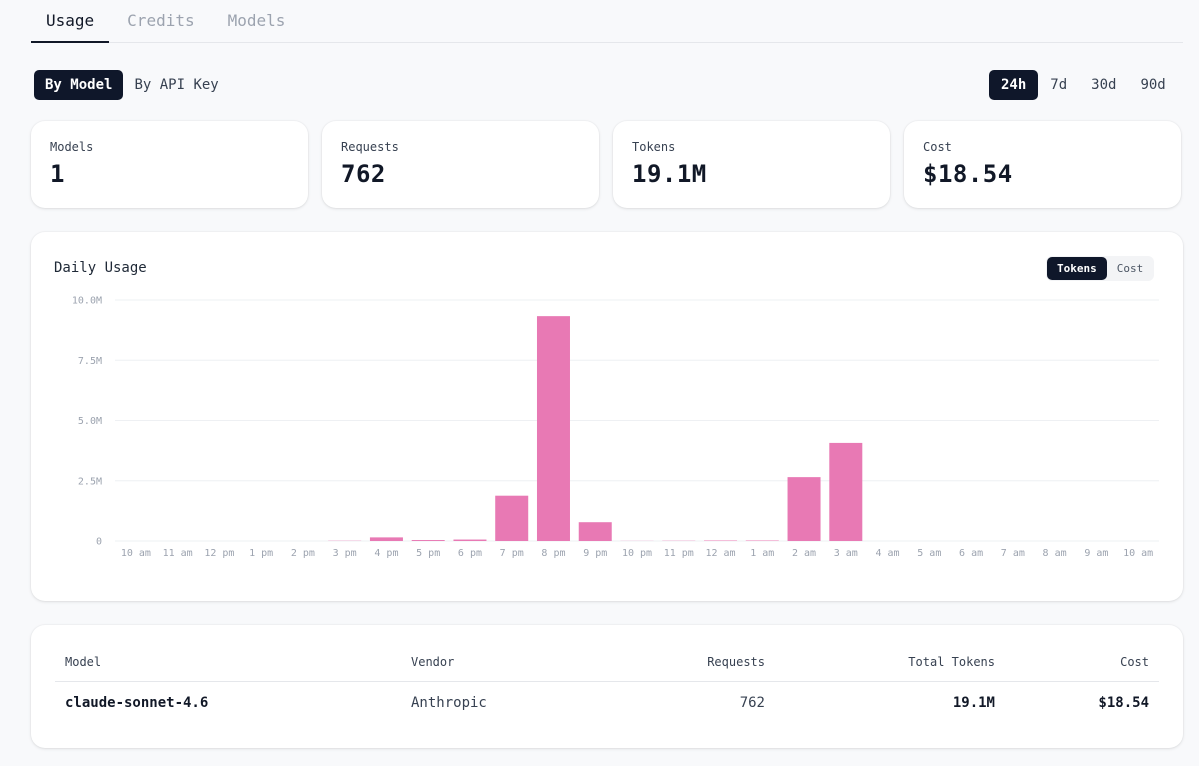 Image resolution: width=1199 pixels, height=766 pixels. I want to click on tab-credits: Credits, so click(161, 20).